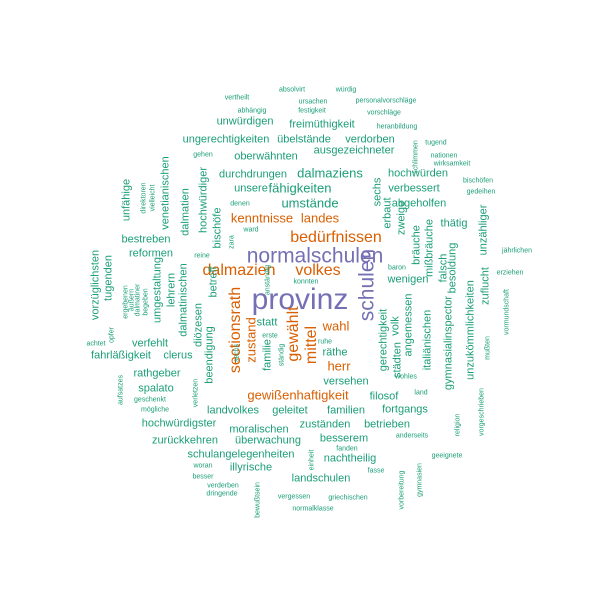  I want to click on word-geschenkt: geschenkt, so click(150, 400).